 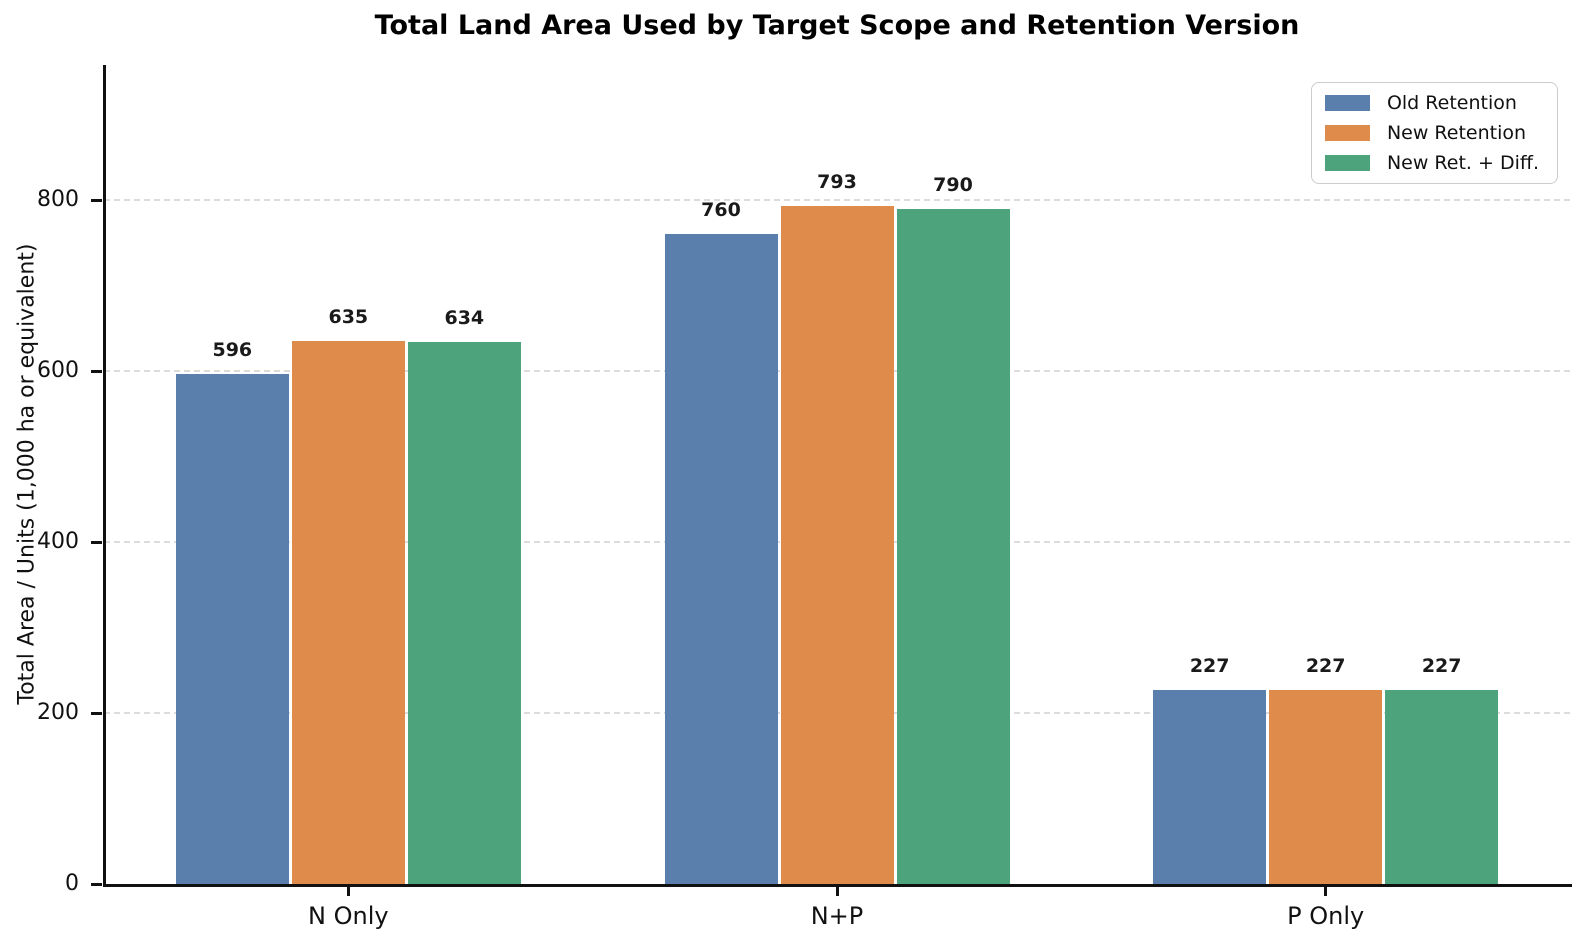 I want to click on bar-N+P-New Retention, so click(x=837, y=545).